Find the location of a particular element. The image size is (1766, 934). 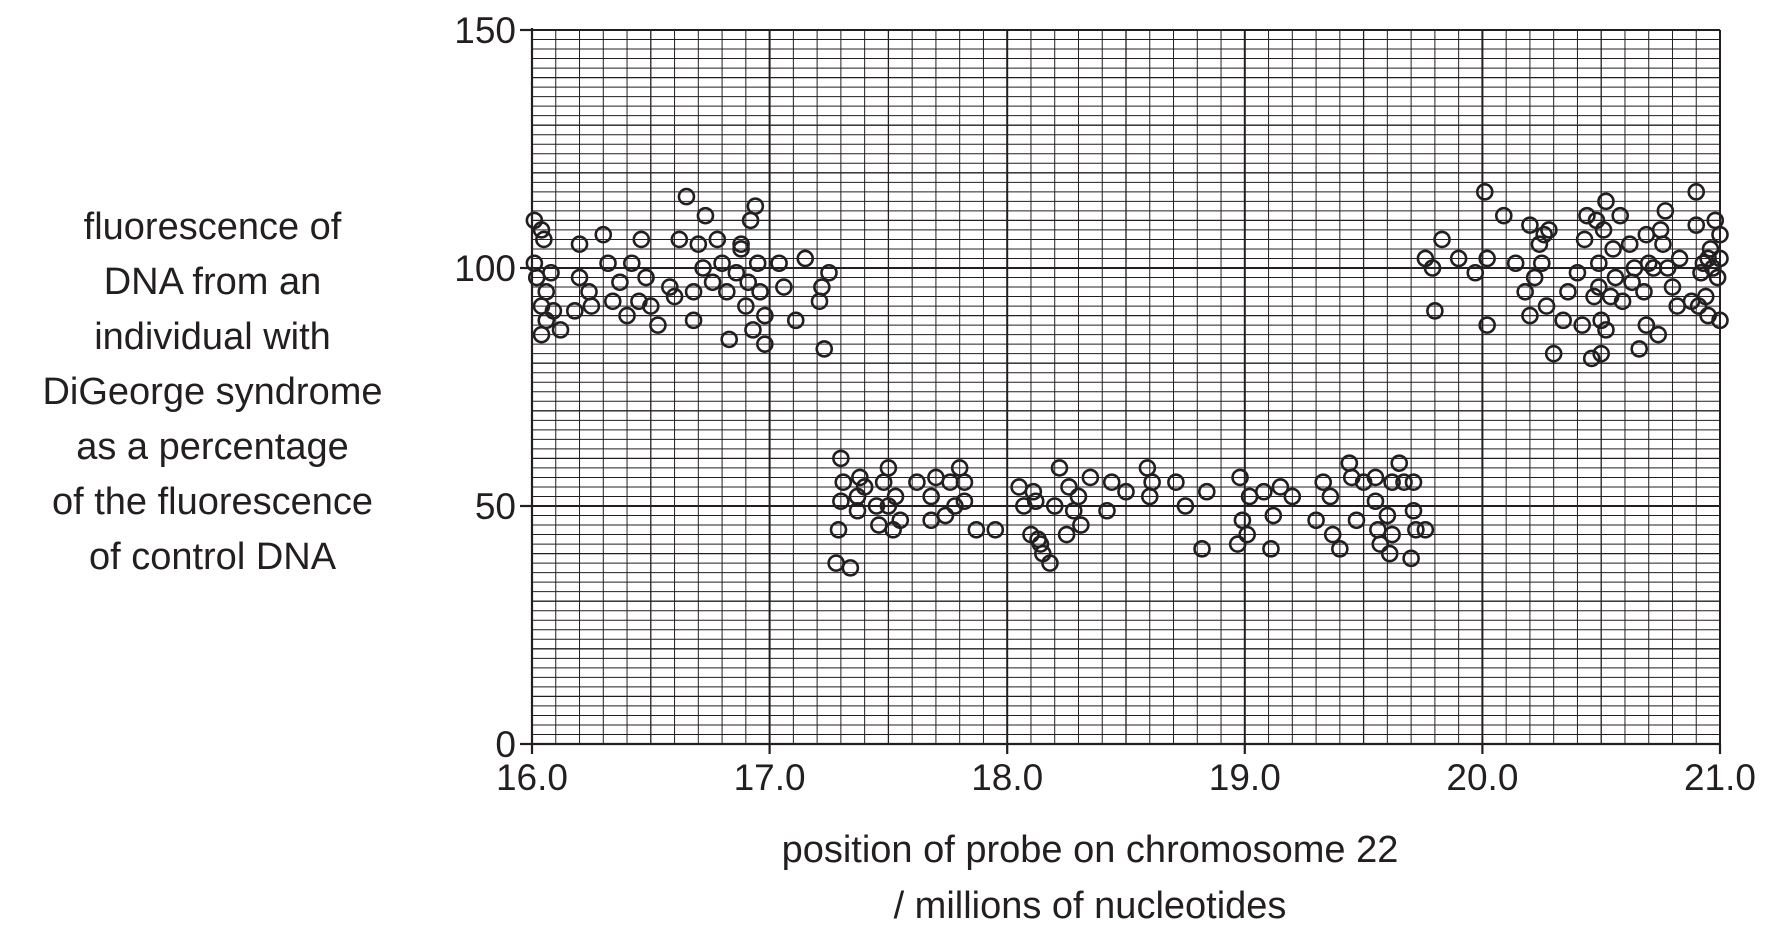

y-axis-label-line: of the fluorescence is located at coordinates (212, 502).